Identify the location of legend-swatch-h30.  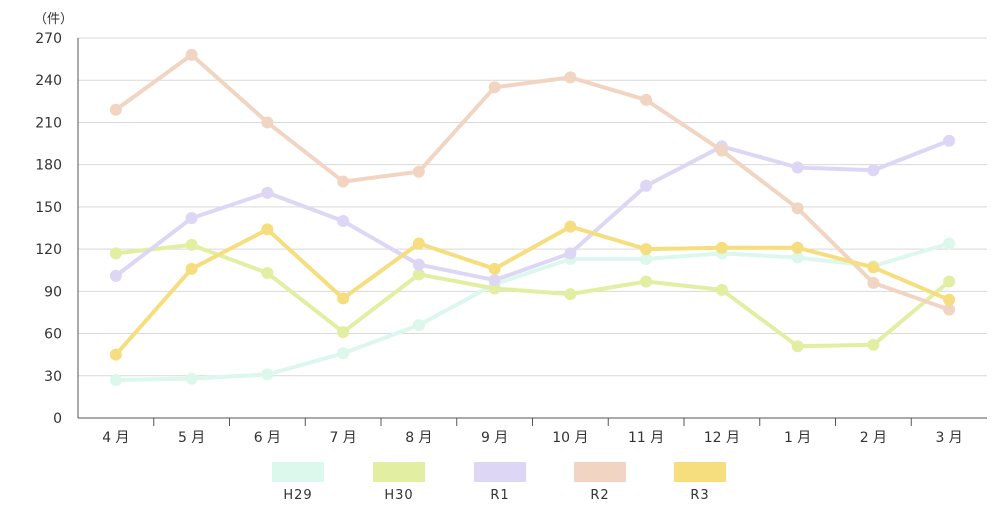
(399, 472).